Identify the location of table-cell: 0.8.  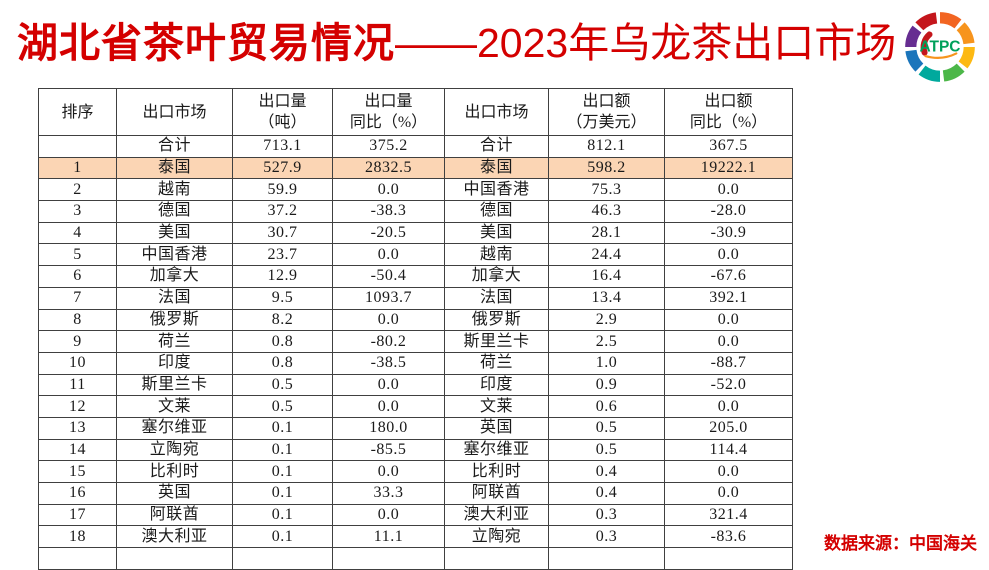
(282, 363).